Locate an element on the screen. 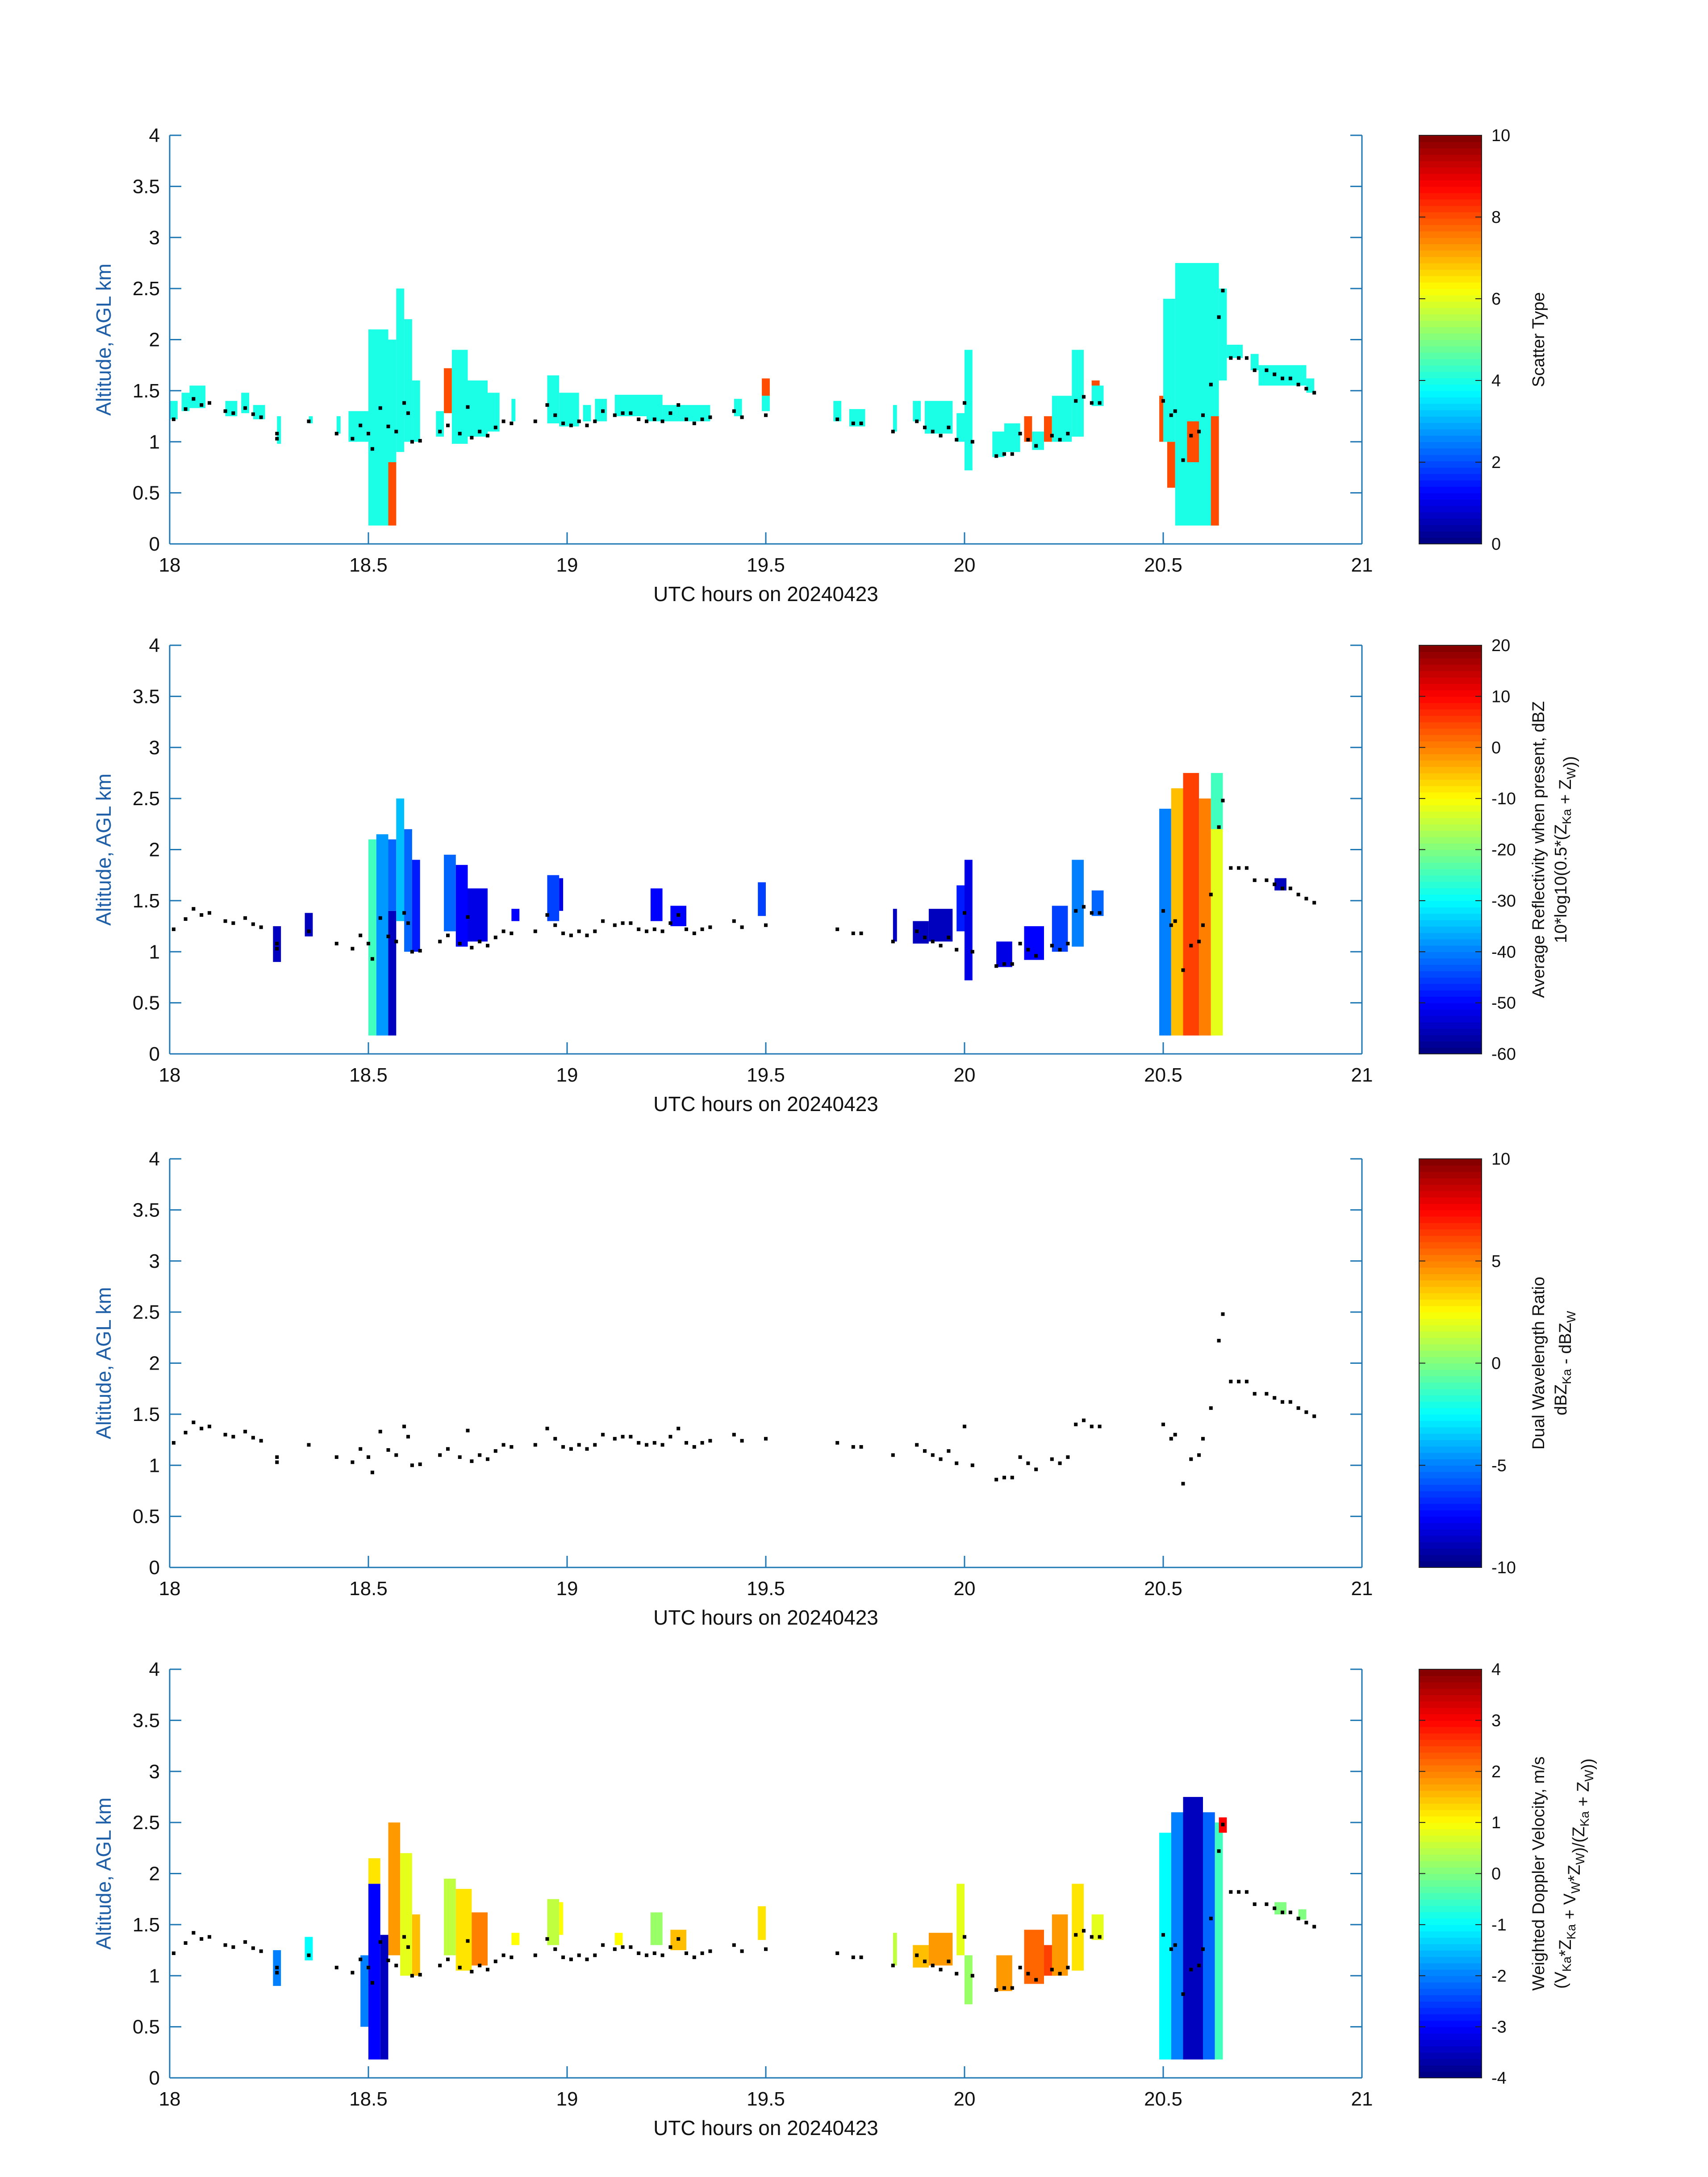 The image size is (1708, 2177). x-tick-label: 18 is located at coordinates (170, 565).